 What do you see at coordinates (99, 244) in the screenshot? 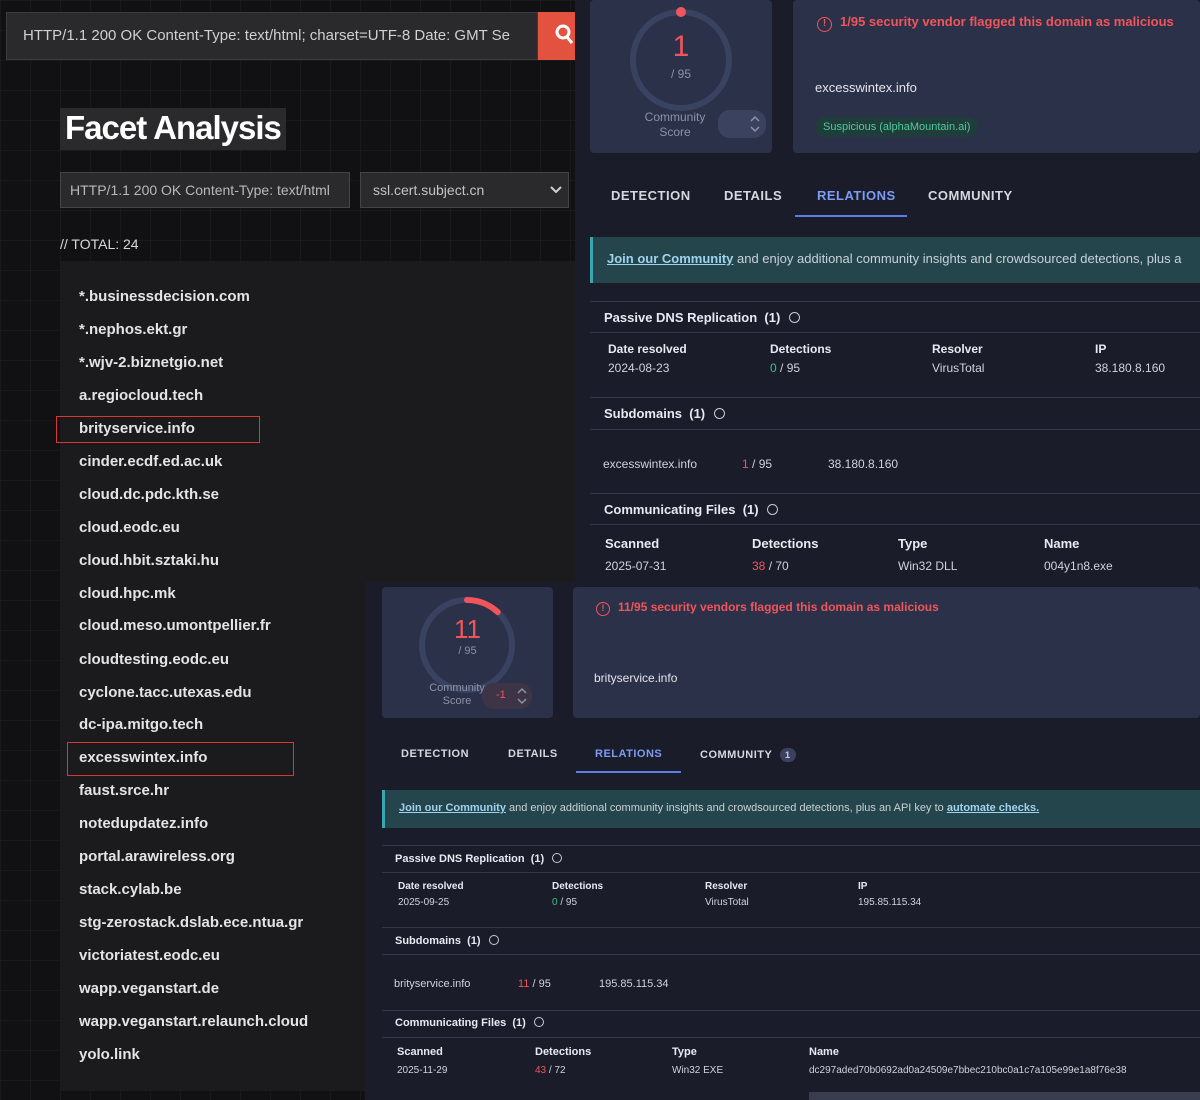
I see `total-count: // TOTAL: 24` at bounding box center [99, 244].